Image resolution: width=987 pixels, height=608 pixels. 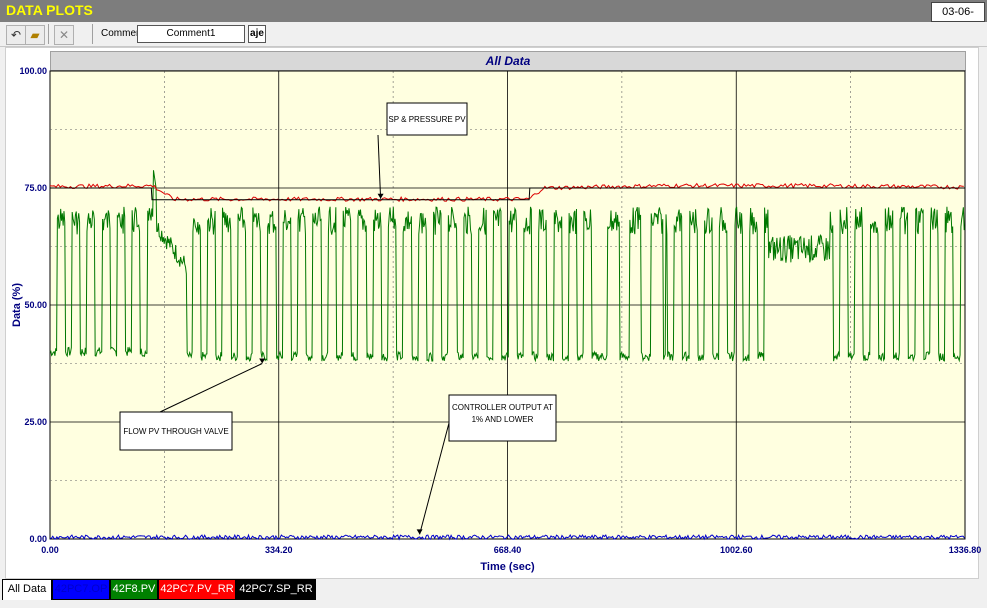 What do you see at coordinates (507, 567) in the screenshot?
I see `x-axis-label: Time (sec)` at bounding box center [507, 567].